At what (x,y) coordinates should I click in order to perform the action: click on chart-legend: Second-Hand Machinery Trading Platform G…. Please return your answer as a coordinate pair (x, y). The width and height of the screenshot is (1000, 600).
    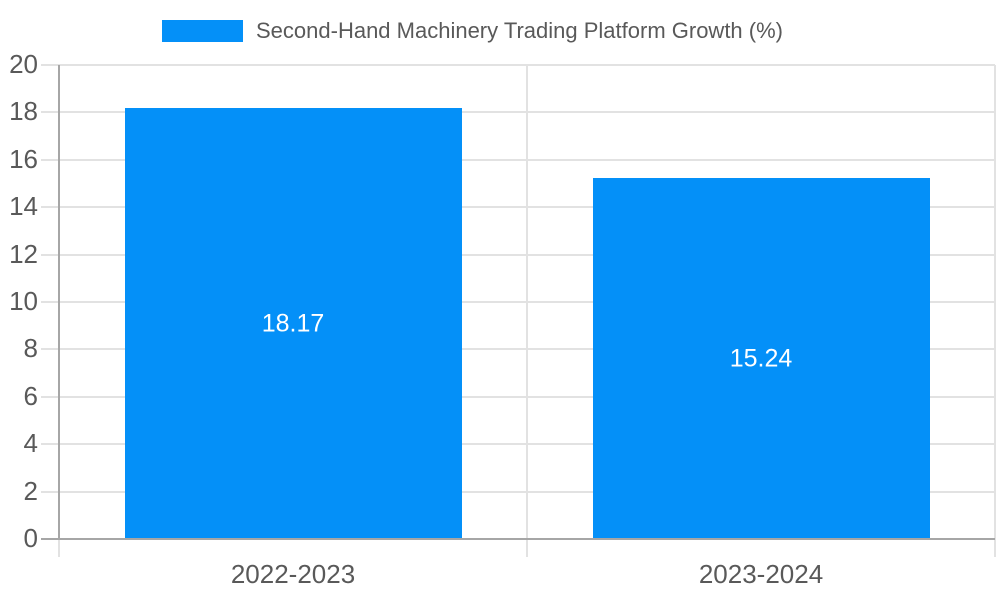
    Looking at the image, I should click on (472, 31).